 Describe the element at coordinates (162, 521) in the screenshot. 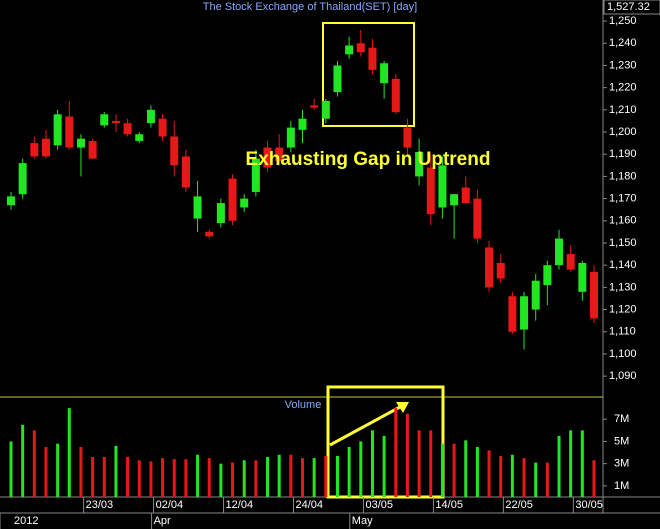

I see `month-label: Apr` at that location.